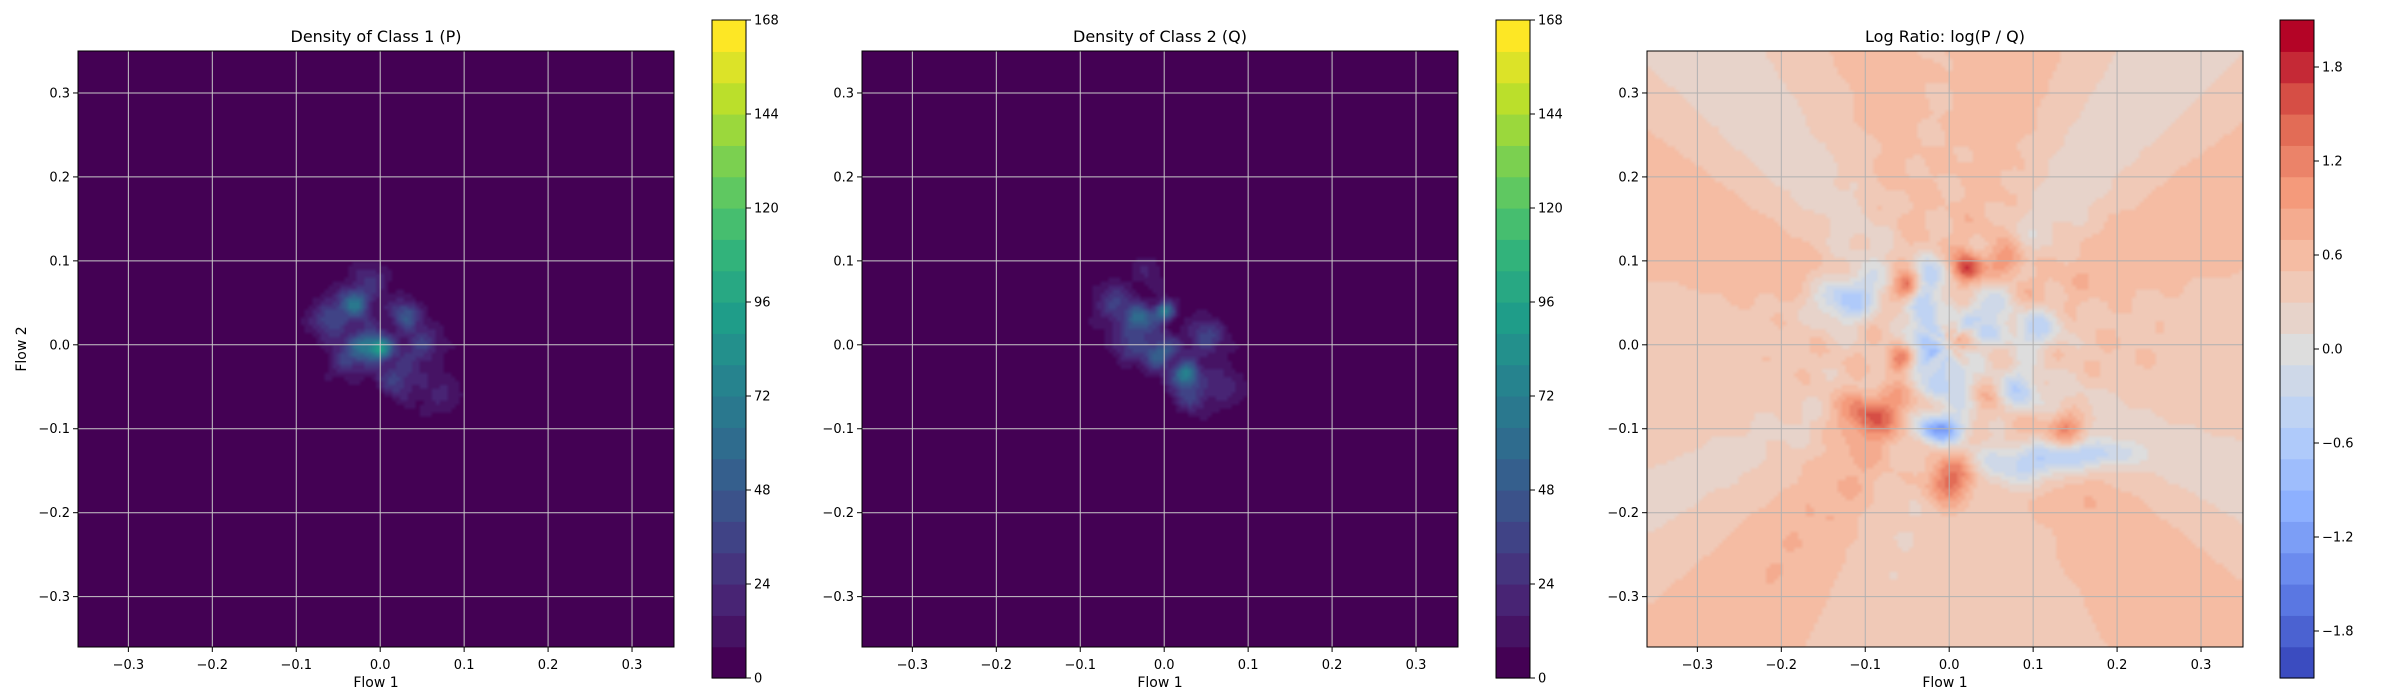 This screenshot has width=2400, height=700. What do you see at coordinates (2338, 538) in the screenshot?
I see `colorbar-tick-label: −1.2` at bounding box center [2338, 538].